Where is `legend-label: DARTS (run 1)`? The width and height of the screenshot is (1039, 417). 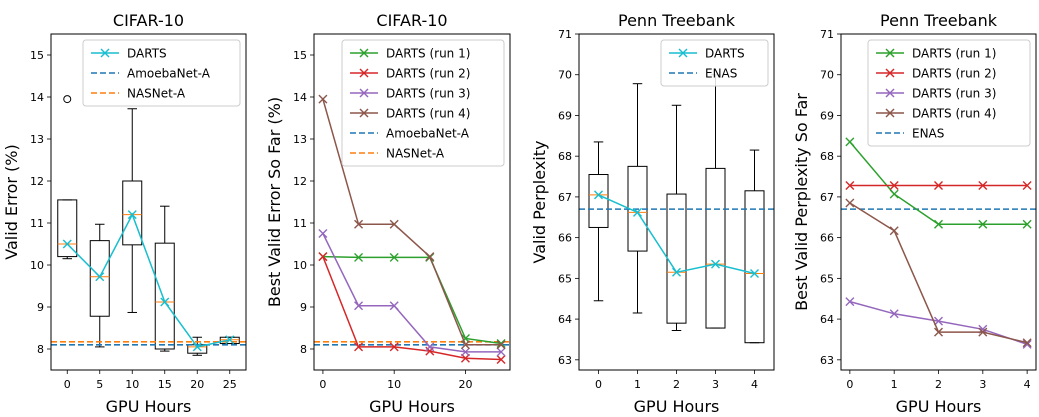
legend-label: DARTS (run 1) is located at coordinates (954, 54).